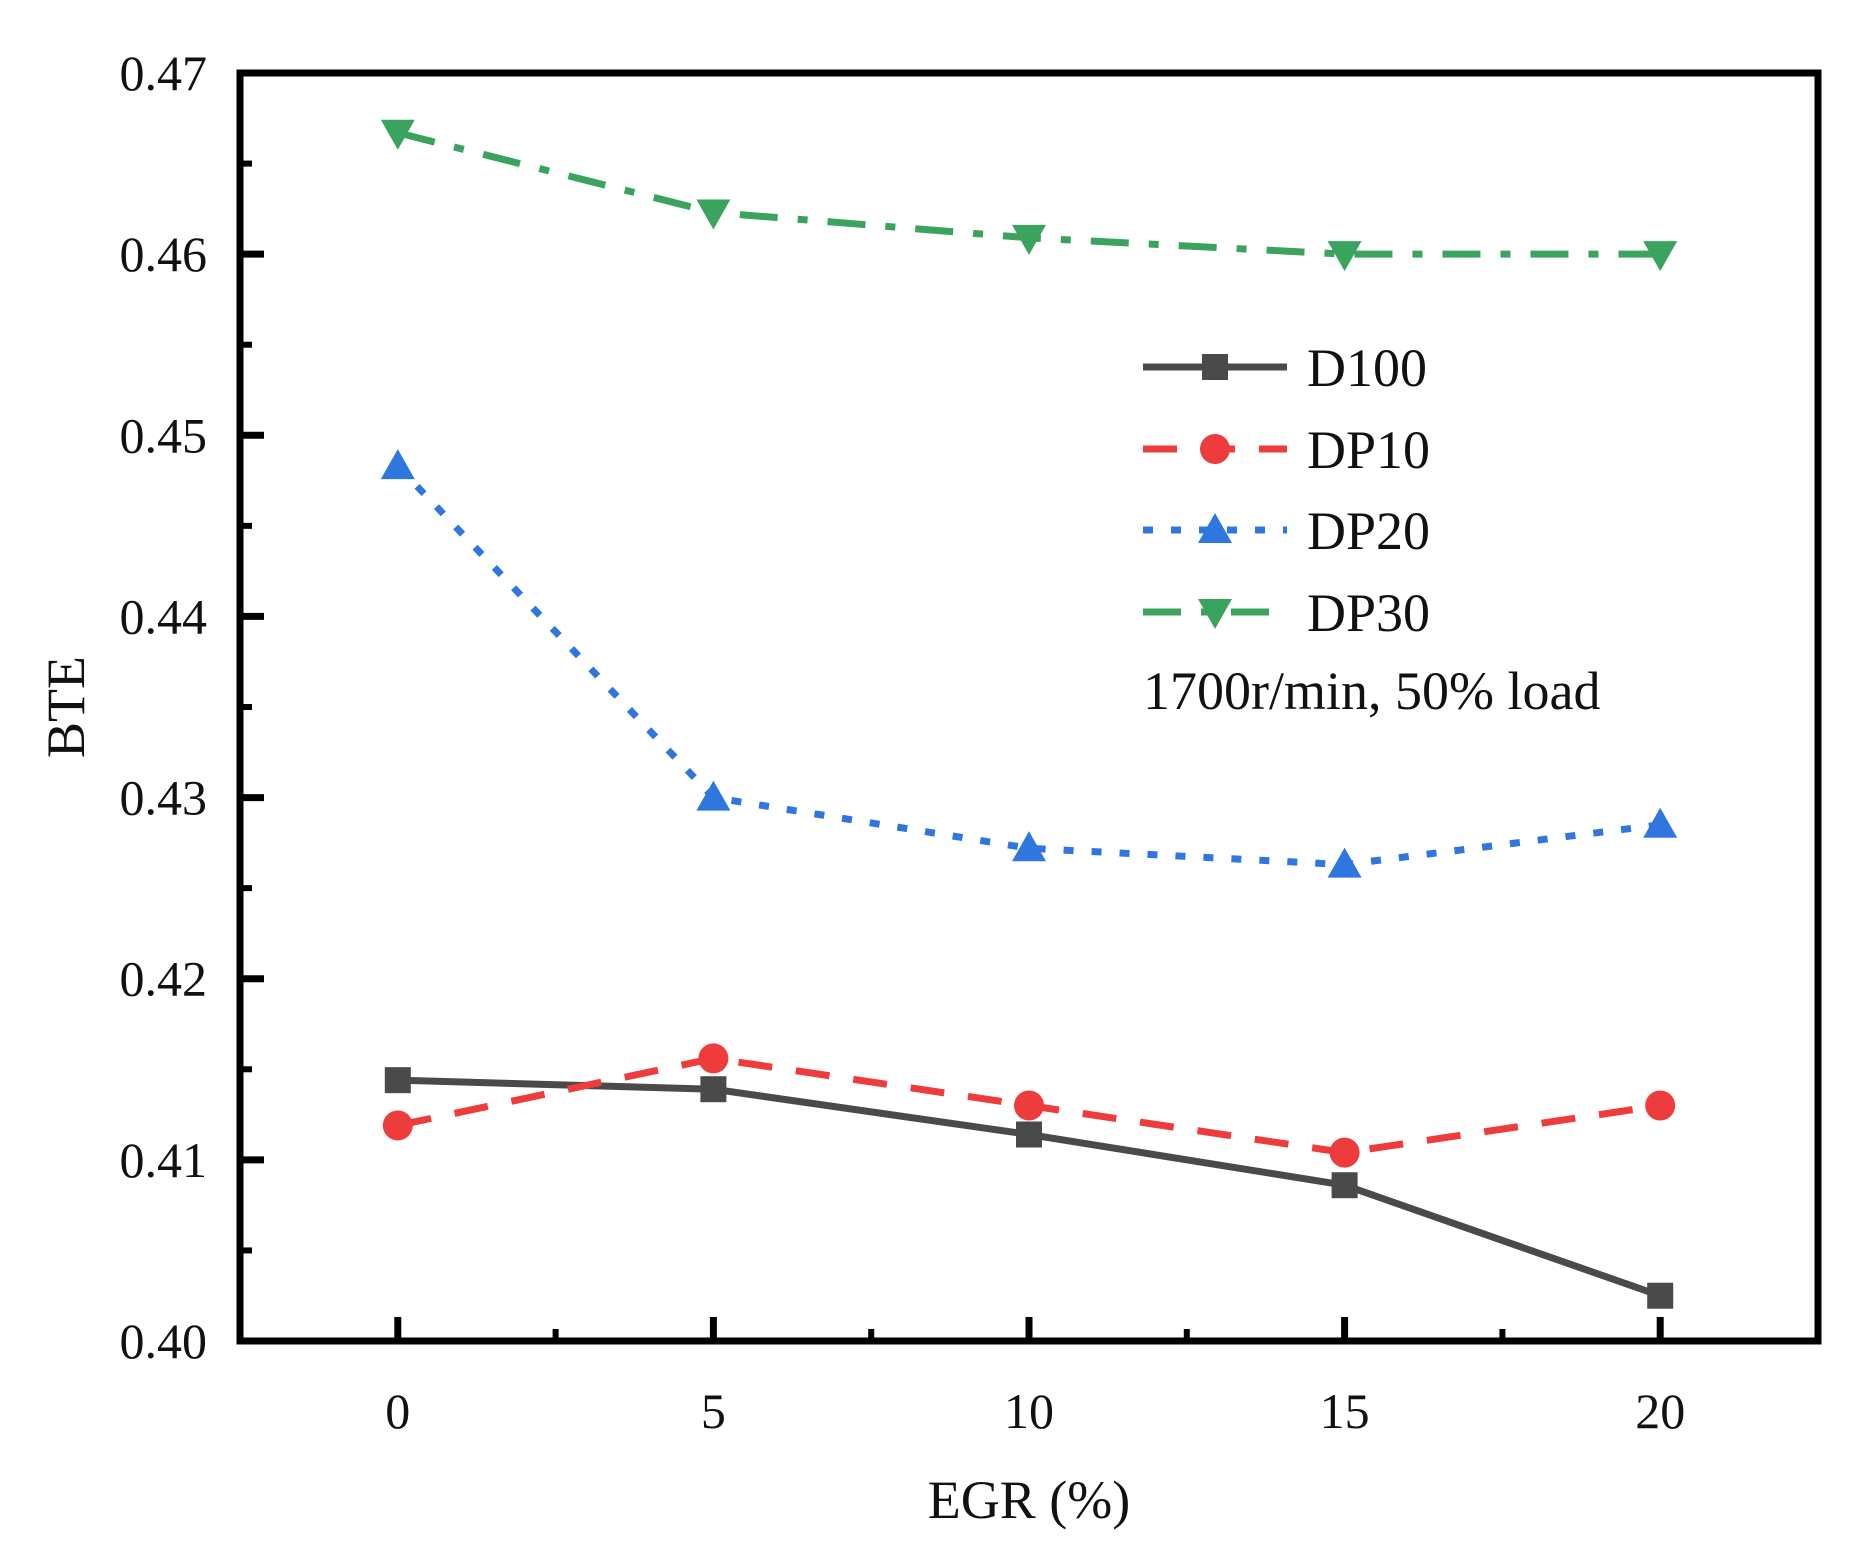 This screenshot has height=1558, width=1851. I want to click on y-axis-title: BTE, so click(66, 707).